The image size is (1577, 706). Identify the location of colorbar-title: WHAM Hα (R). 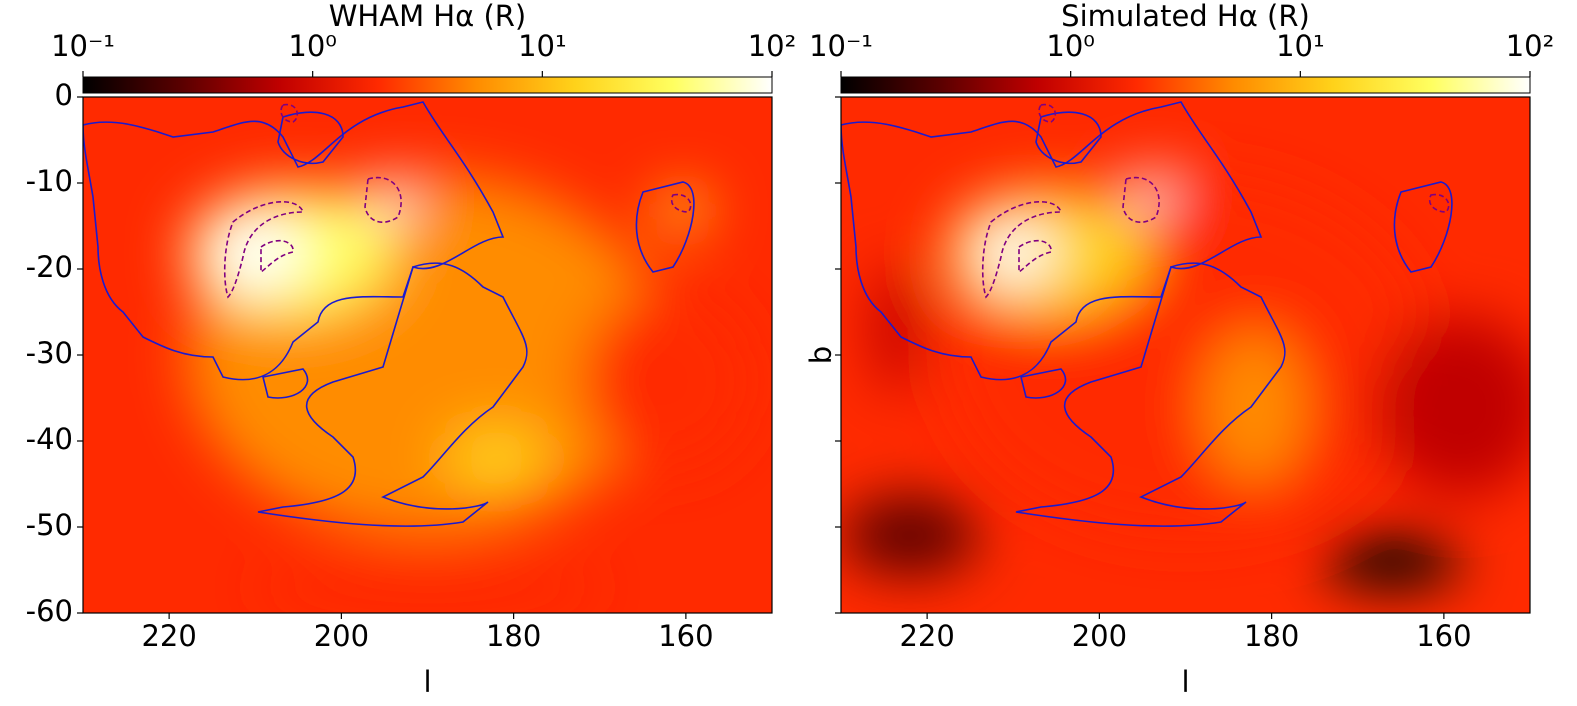
(427, 16).